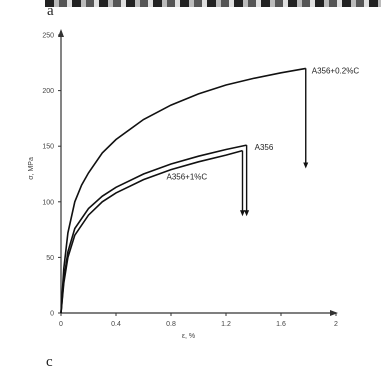 This screenshot has width=381, height=373. I want to click on series-annotation: A356+0.2%C, so click(336, 70).